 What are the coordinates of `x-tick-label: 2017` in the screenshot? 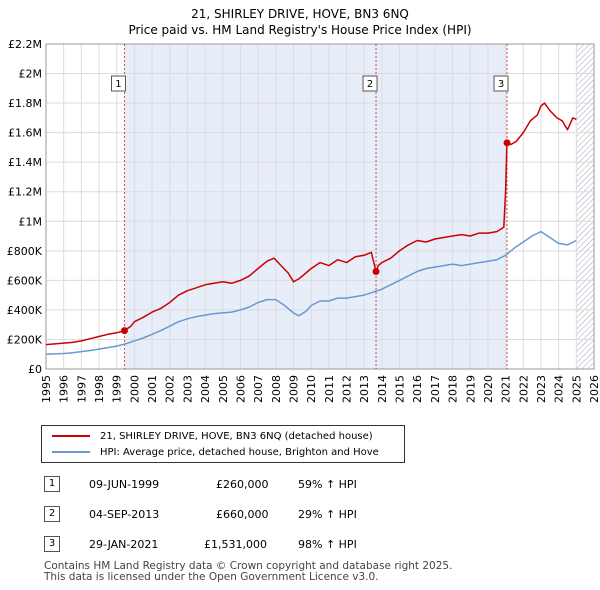 It's located at (435, 389).